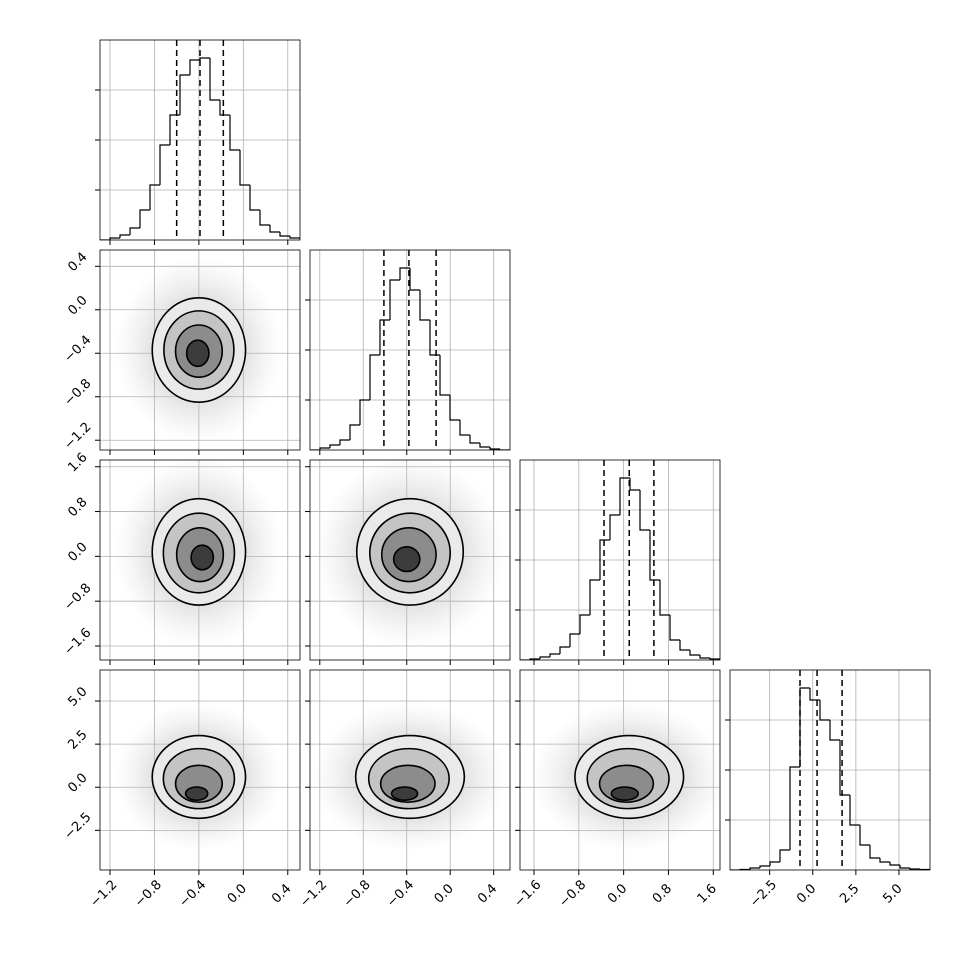 The width and height of the screenshot is (970, 970). I want to click on panel: −2.5 0.0 2.5 5.0, so click(828, 789).